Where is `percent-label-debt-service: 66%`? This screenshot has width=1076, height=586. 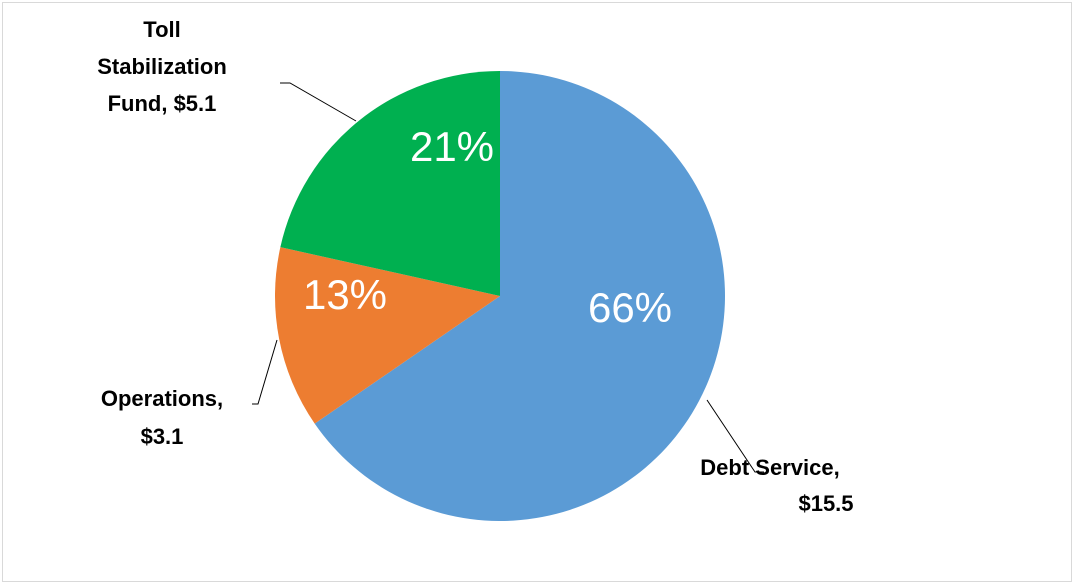
percent-label-debt-service: 66% is located at coordinates (630, 307).